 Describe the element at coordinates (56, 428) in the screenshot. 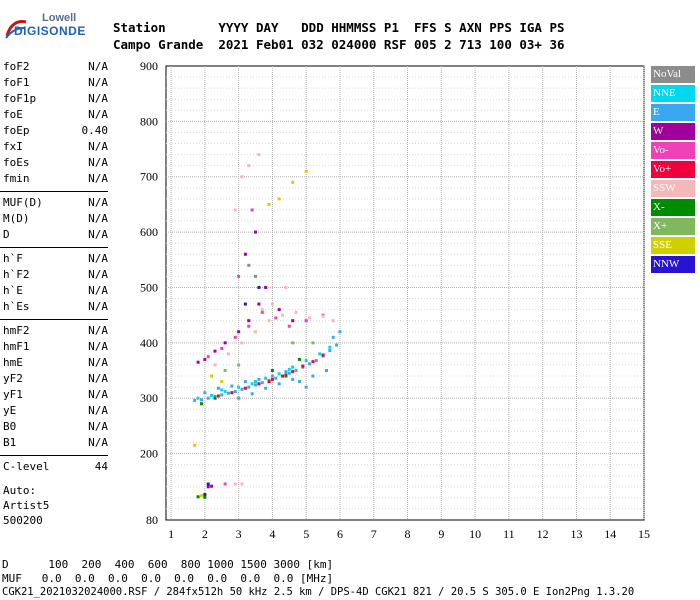

I see `param-row: B0 N/A` at that location.